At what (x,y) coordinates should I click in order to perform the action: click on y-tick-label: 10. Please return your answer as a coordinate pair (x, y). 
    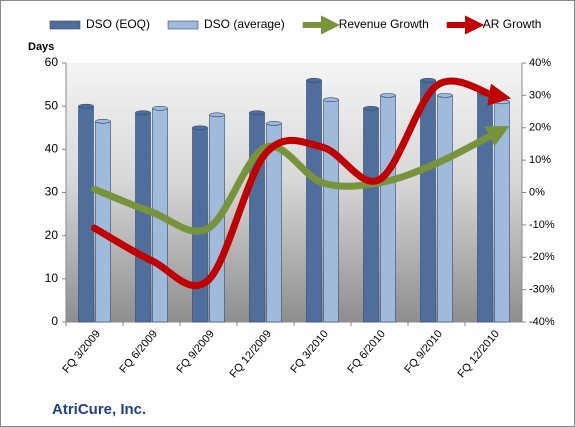
    Looking at the image, I should click on (52, 278).